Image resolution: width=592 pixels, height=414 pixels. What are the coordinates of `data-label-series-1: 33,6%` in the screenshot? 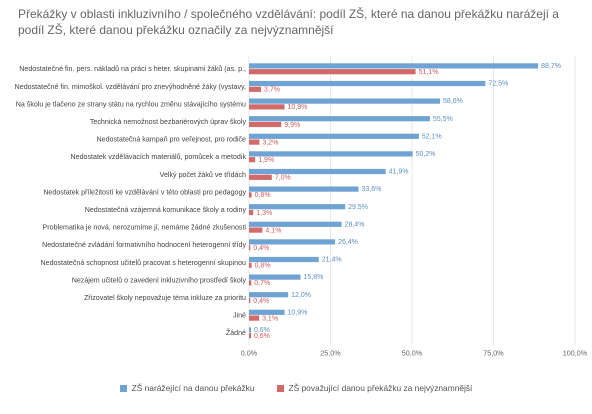 It's located at (372, 189).